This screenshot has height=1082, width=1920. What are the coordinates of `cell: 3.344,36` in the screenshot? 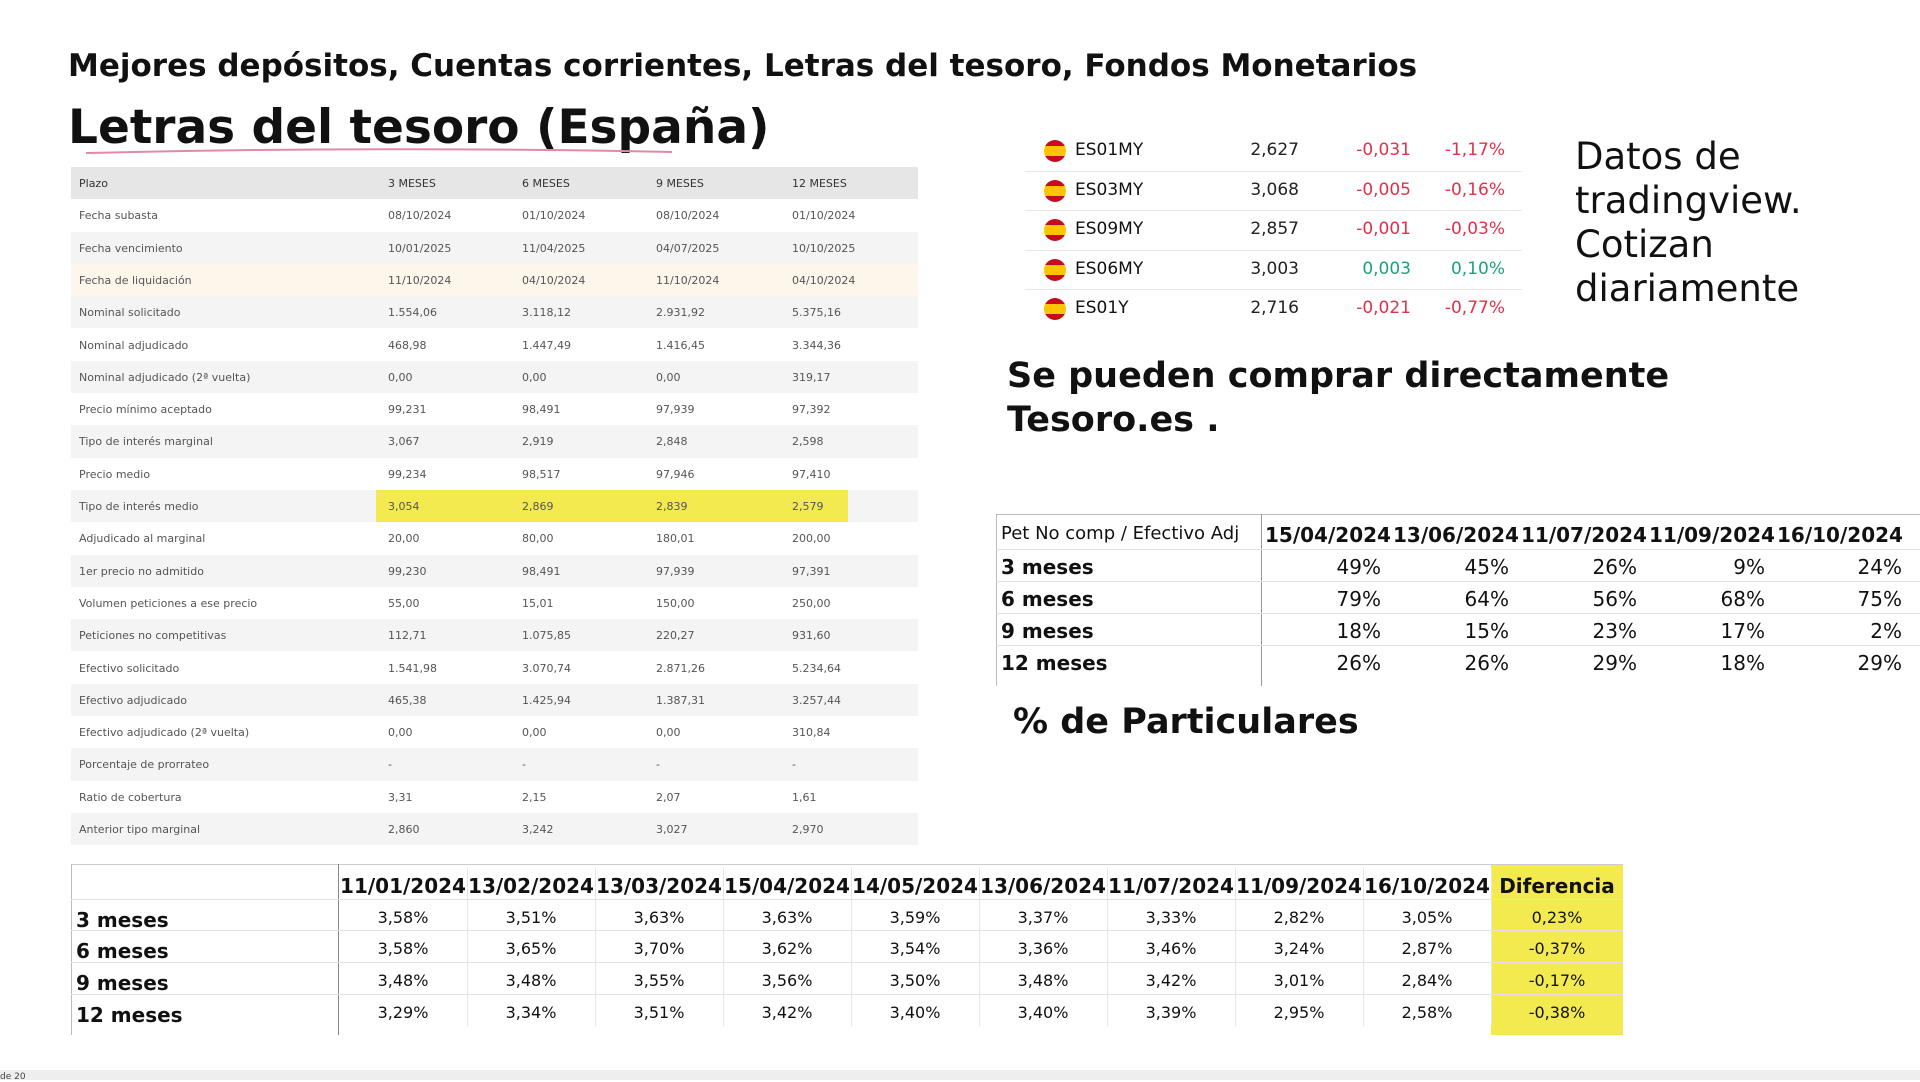 It's located at (816, 345).